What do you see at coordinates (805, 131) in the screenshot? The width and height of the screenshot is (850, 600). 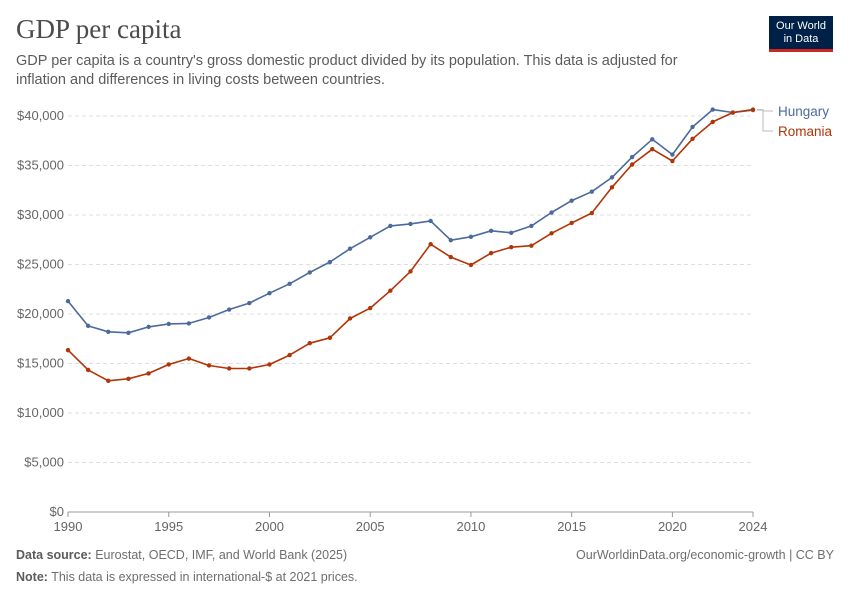 I see `legend-label-romania: Romania` at bounding box center [805, 131].